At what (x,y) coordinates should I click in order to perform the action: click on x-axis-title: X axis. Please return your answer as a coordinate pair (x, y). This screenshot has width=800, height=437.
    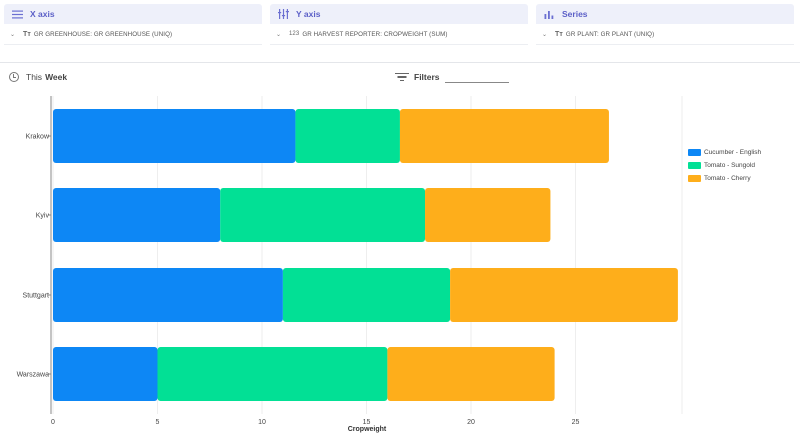
    Looking at the image, I should click on (42, 14).